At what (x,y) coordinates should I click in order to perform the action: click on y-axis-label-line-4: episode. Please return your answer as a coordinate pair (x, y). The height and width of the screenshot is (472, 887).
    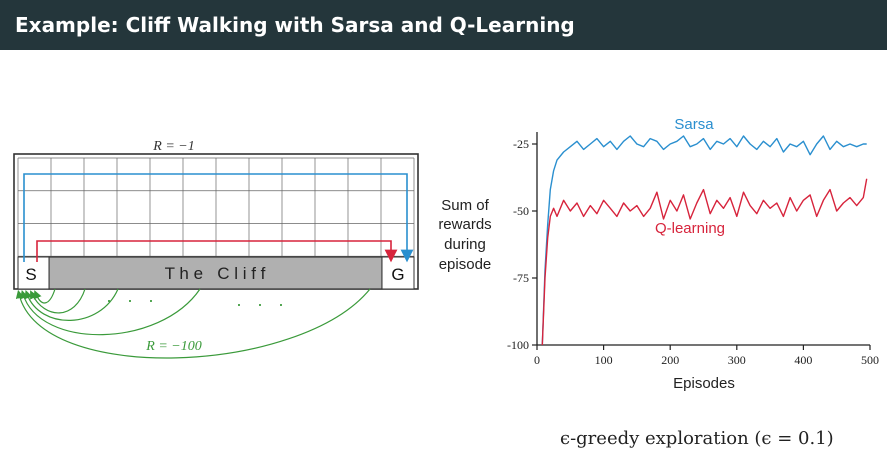
    Looking at the image, I should click on (465, 264).